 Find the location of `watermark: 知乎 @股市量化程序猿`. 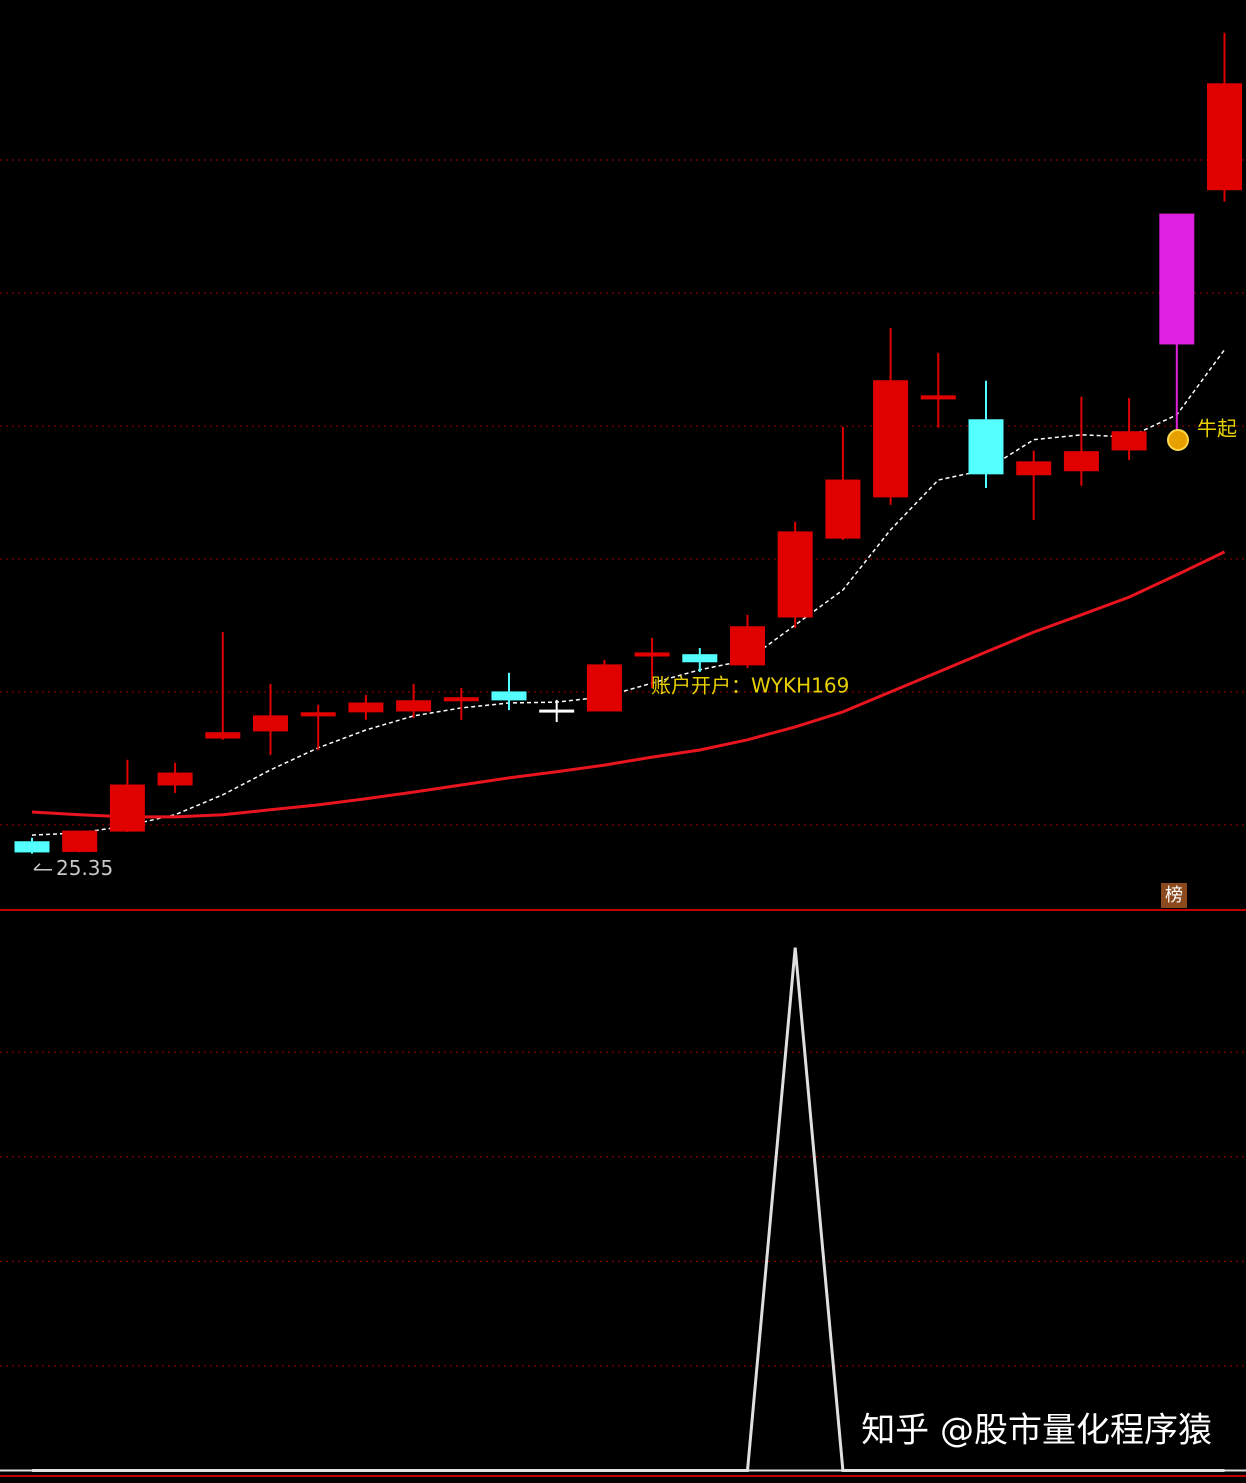

watermark: 知乎 @股市量化程序猿 is located at coordinates (1036, 1431).